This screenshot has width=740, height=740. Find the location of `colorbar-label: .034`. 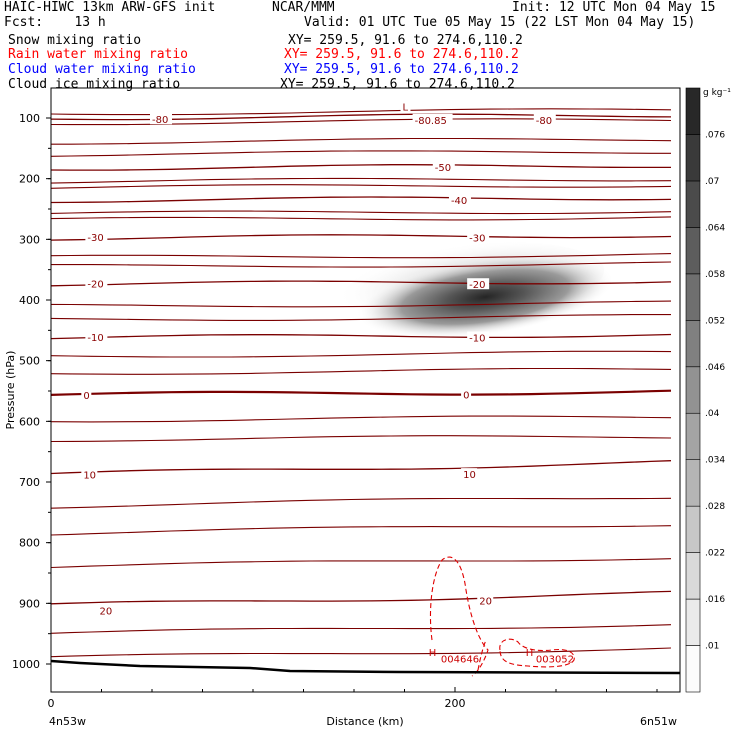

colorbar-label: .034 is located at coordinates (715, 461).